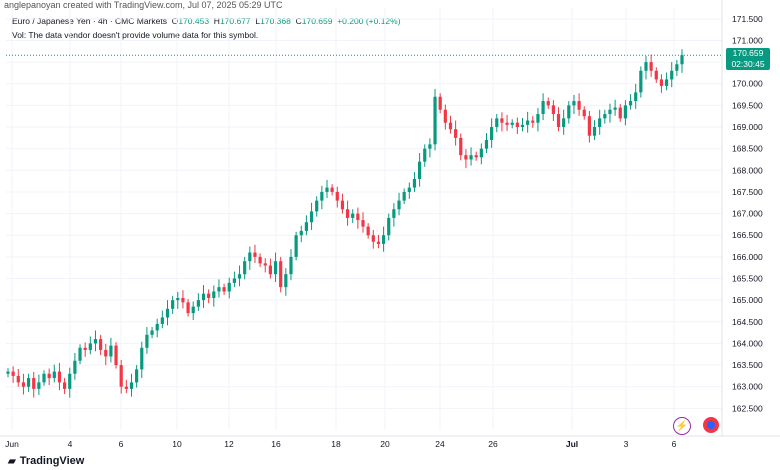 The image size is (780, 470). Describe the element at coordinates (440, 444) in the screenshot. I see `x-tick-label: 24` at that location.